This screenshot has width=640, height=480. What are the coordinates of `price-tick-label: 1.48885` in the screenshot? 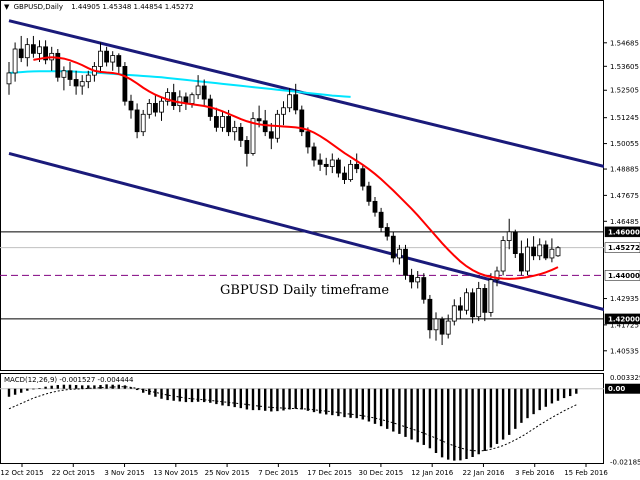 It's located at (624, 170).